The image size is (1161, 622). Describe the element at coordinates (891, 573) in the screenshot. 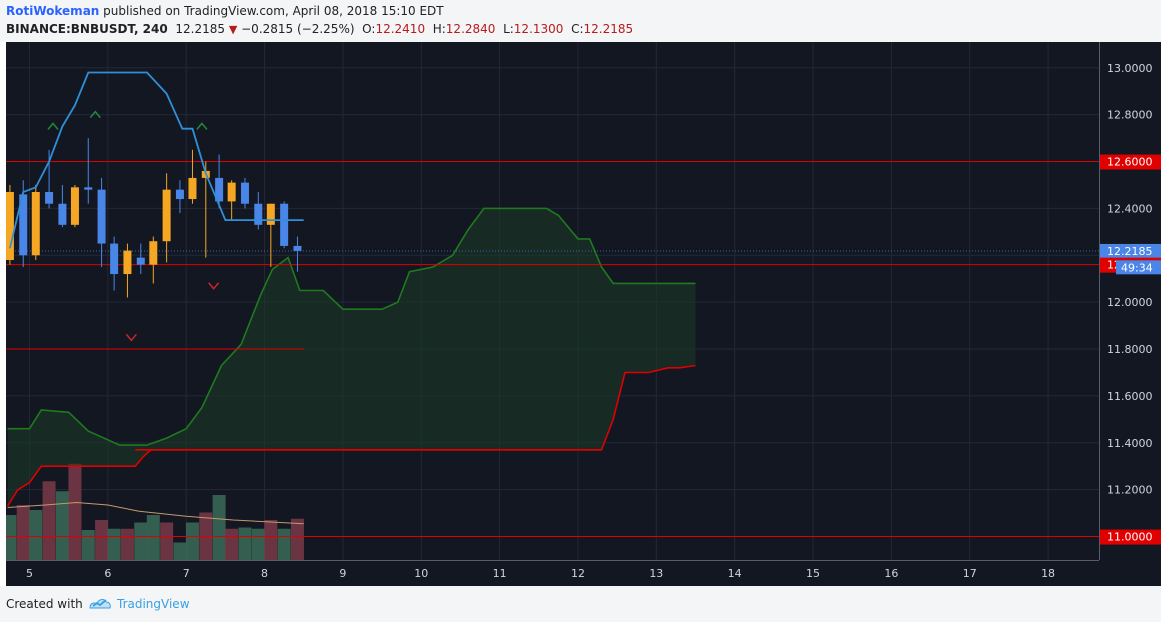

I see `time-tick-label: 16` at that location.